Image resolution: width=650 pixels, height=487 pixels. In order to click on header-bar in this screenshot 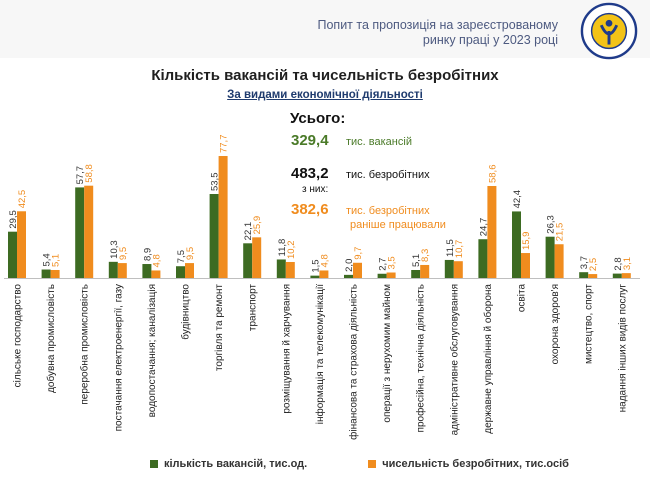, I will do `click(325, 29)`.